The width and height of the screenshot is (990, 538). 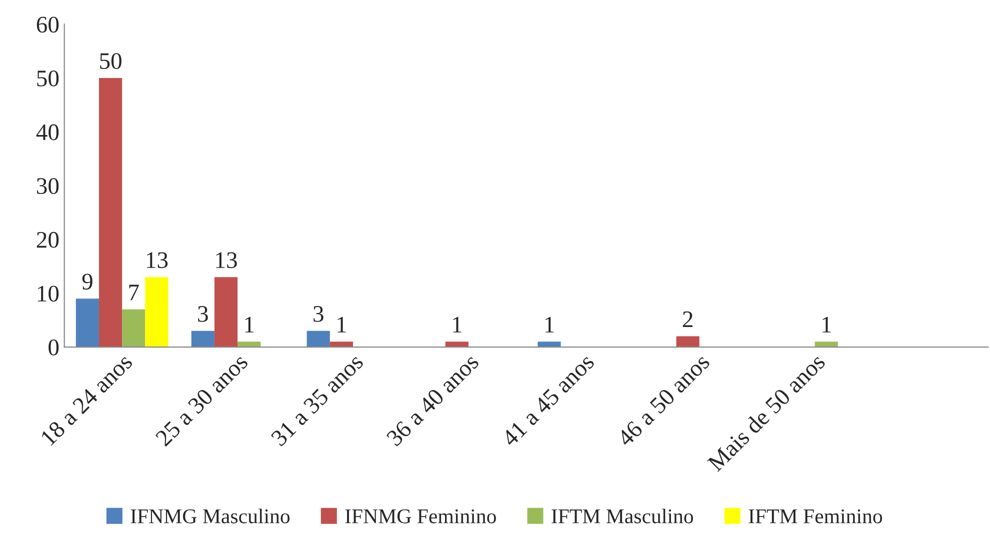 What do you see at coordinates (663, 400) in the screenshot?
I see `x-tick-label: 46 a 50 anos` at bounding box center [663, 400].